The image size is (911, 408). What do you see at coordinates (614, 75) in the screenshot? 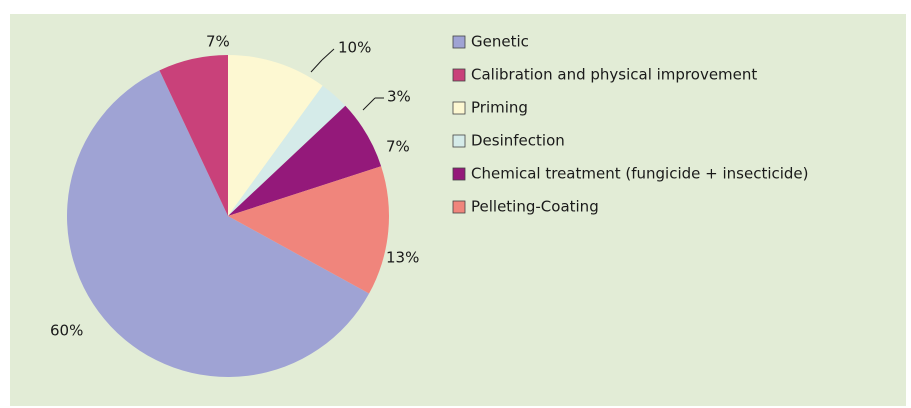
I see `legend-label: Calibration and physical improvement` at bounding box center [614, 75].